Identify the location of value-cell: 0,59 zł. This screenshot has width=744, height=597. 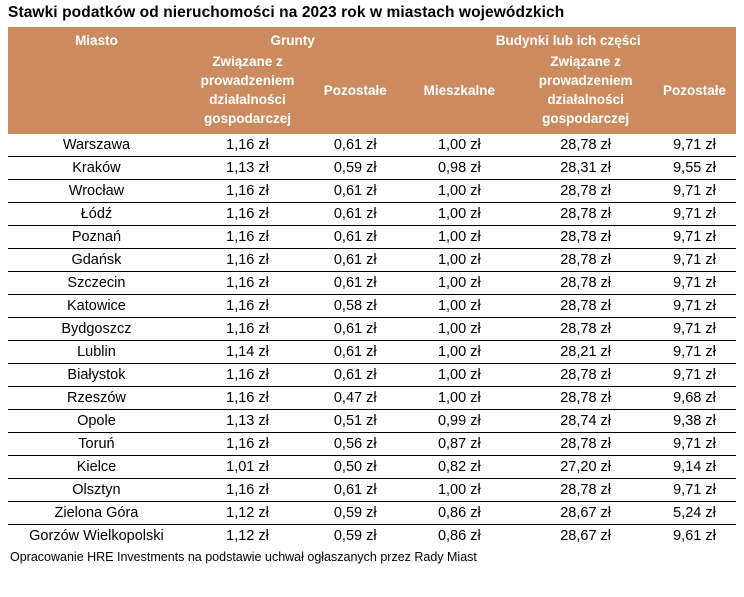
(355, 168).